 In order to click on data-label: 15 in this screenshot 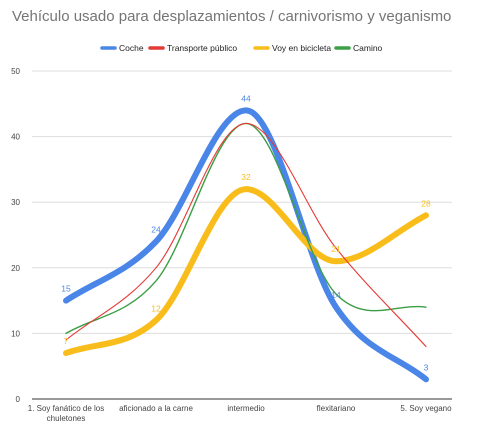, I will do `click(66, 289)`.